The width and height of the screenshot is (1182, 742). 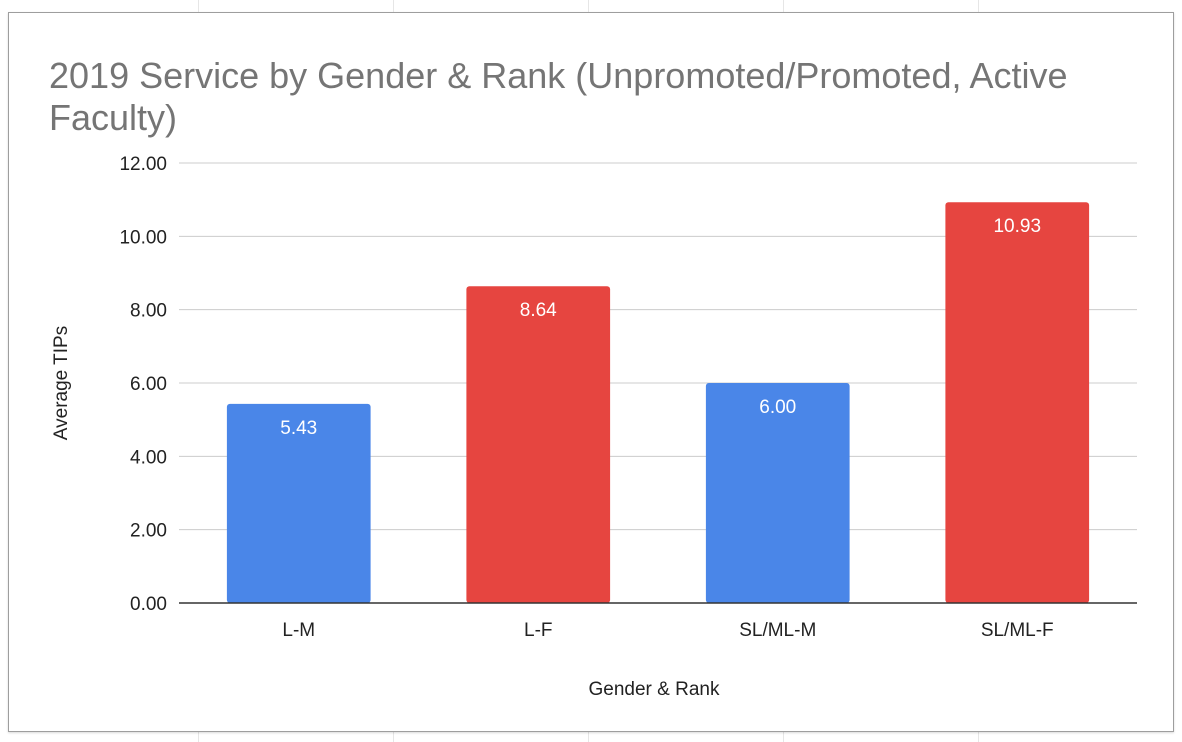 I want to click on y-tick-label: 0.00, so click(x=148, y=604).